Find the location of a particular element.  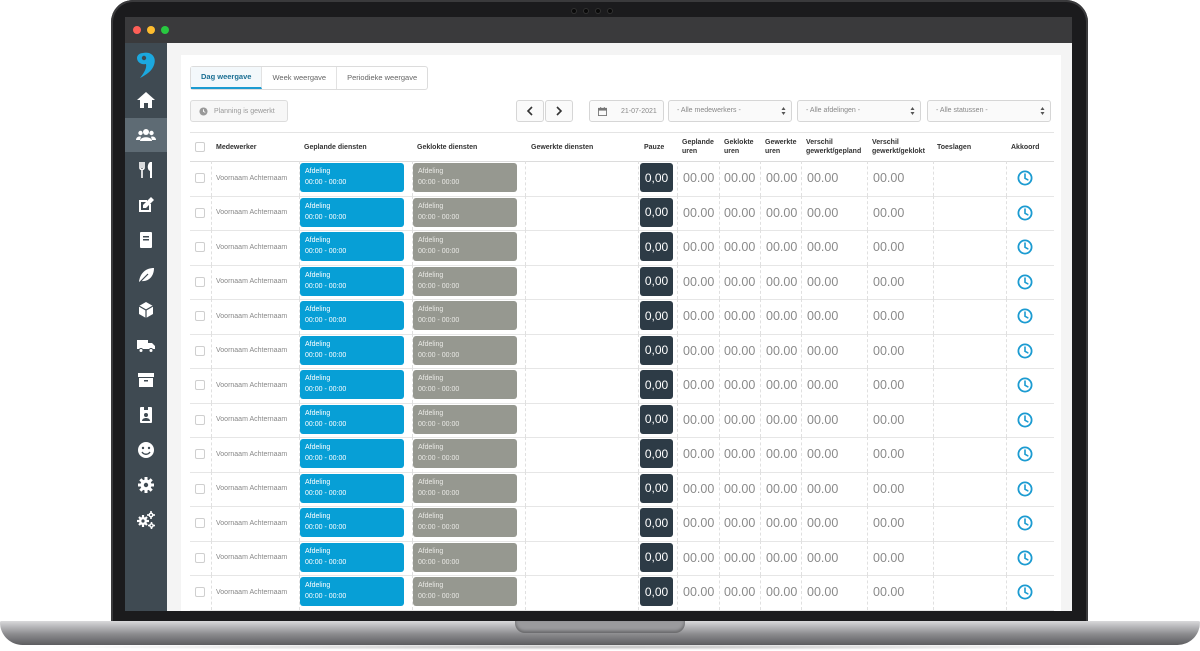

gears-icon is located at coordinates (146, 520).